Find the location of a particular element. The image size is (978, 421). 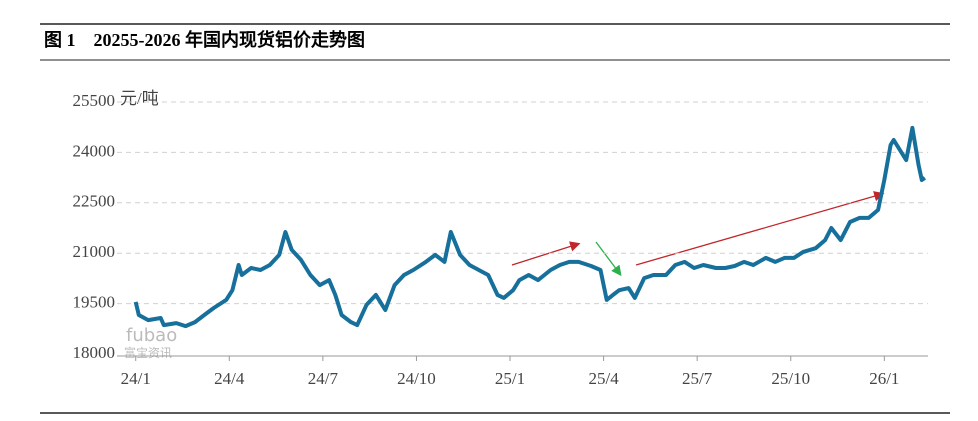

x-tick-label: 25/1 is located at coordinates (510, 378).